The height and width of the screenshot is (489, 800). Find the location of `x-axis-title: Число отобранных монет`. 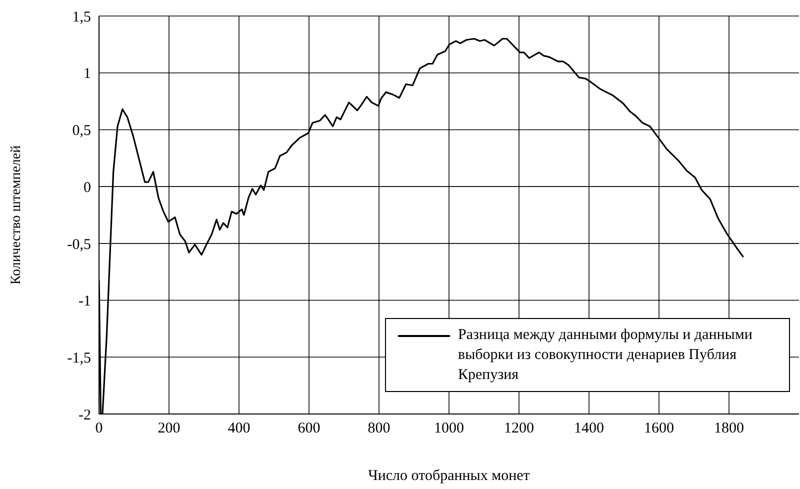

x-axis-title: Число отобранных монет is located at coordinates (449, 476).